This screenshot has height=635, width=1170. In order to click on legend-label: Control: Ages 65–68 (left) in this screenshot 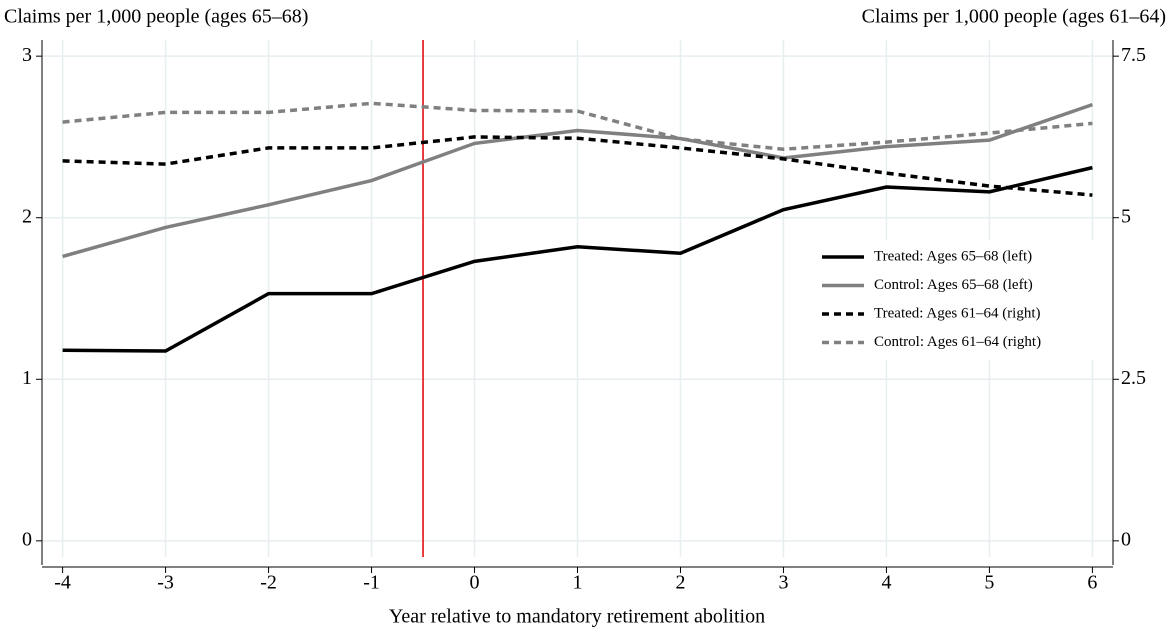, I will do `click(953, 285)`.